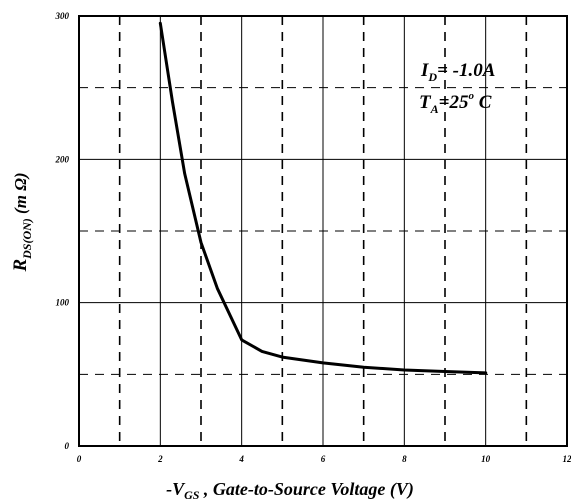 The width and height of the screenshot is (571, 504). What do you see at coordinates (27, 239) in the screenshot?
I see `y-axis-title-subscript: DS(ON)` at bounding box center [27, 239].